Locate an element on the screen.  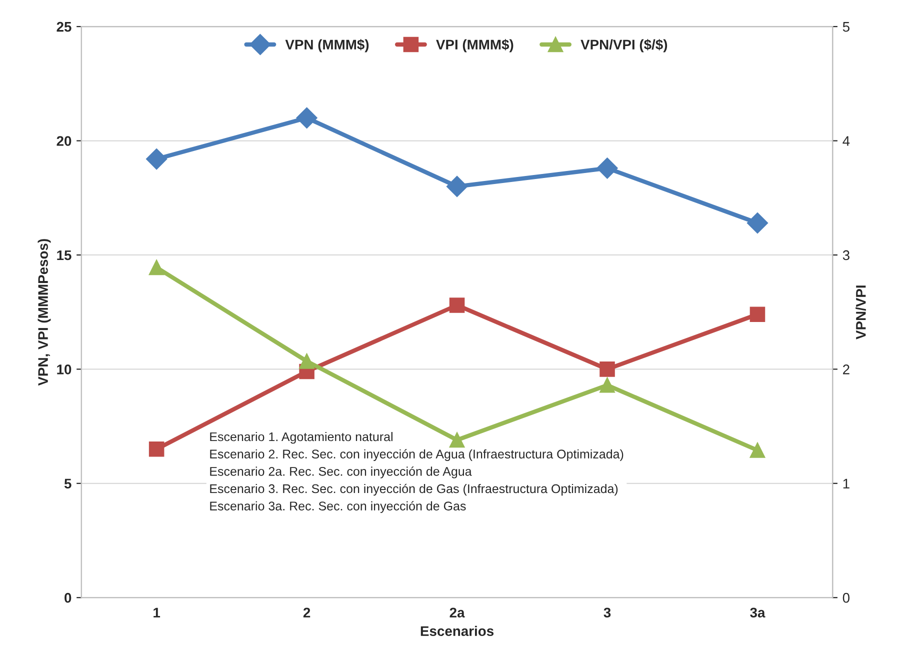
y-tick-label: 15 is located at coordinates (64, 255).